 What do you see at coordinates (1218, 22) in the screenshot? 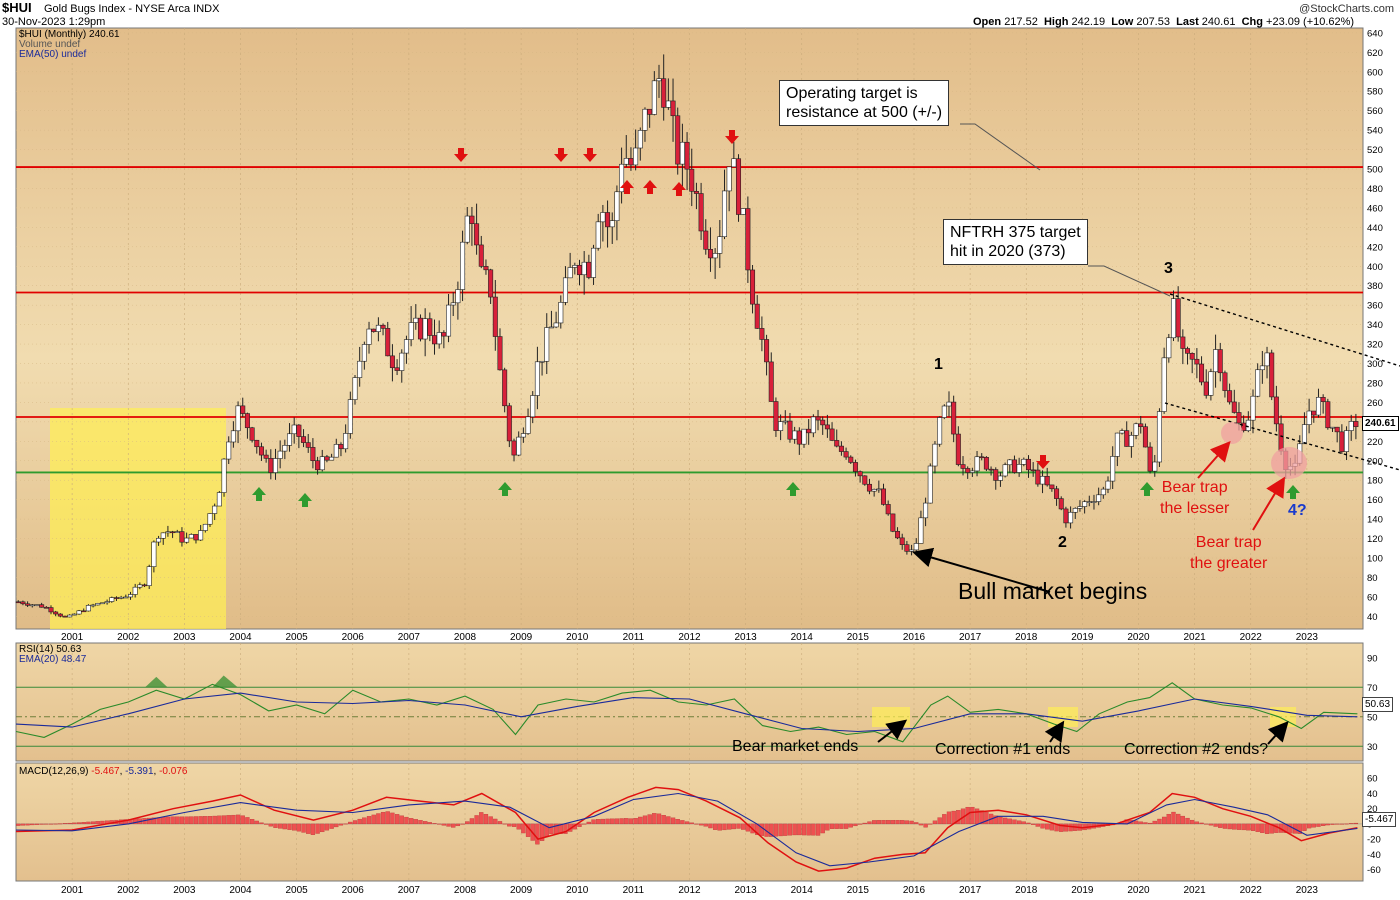
I see `last-value: 240.61` at bounding box center [1218, 22].